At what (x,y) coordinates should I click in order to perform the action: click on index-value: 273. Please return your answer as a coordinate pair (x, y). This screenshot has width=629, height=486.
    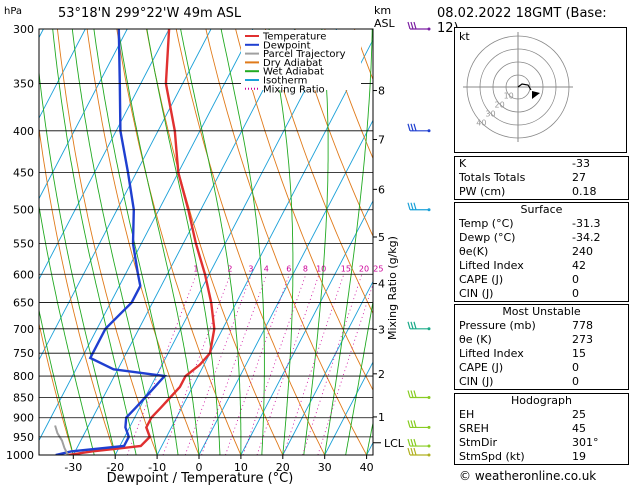
    Looking at the image, I should click on (582, 339).